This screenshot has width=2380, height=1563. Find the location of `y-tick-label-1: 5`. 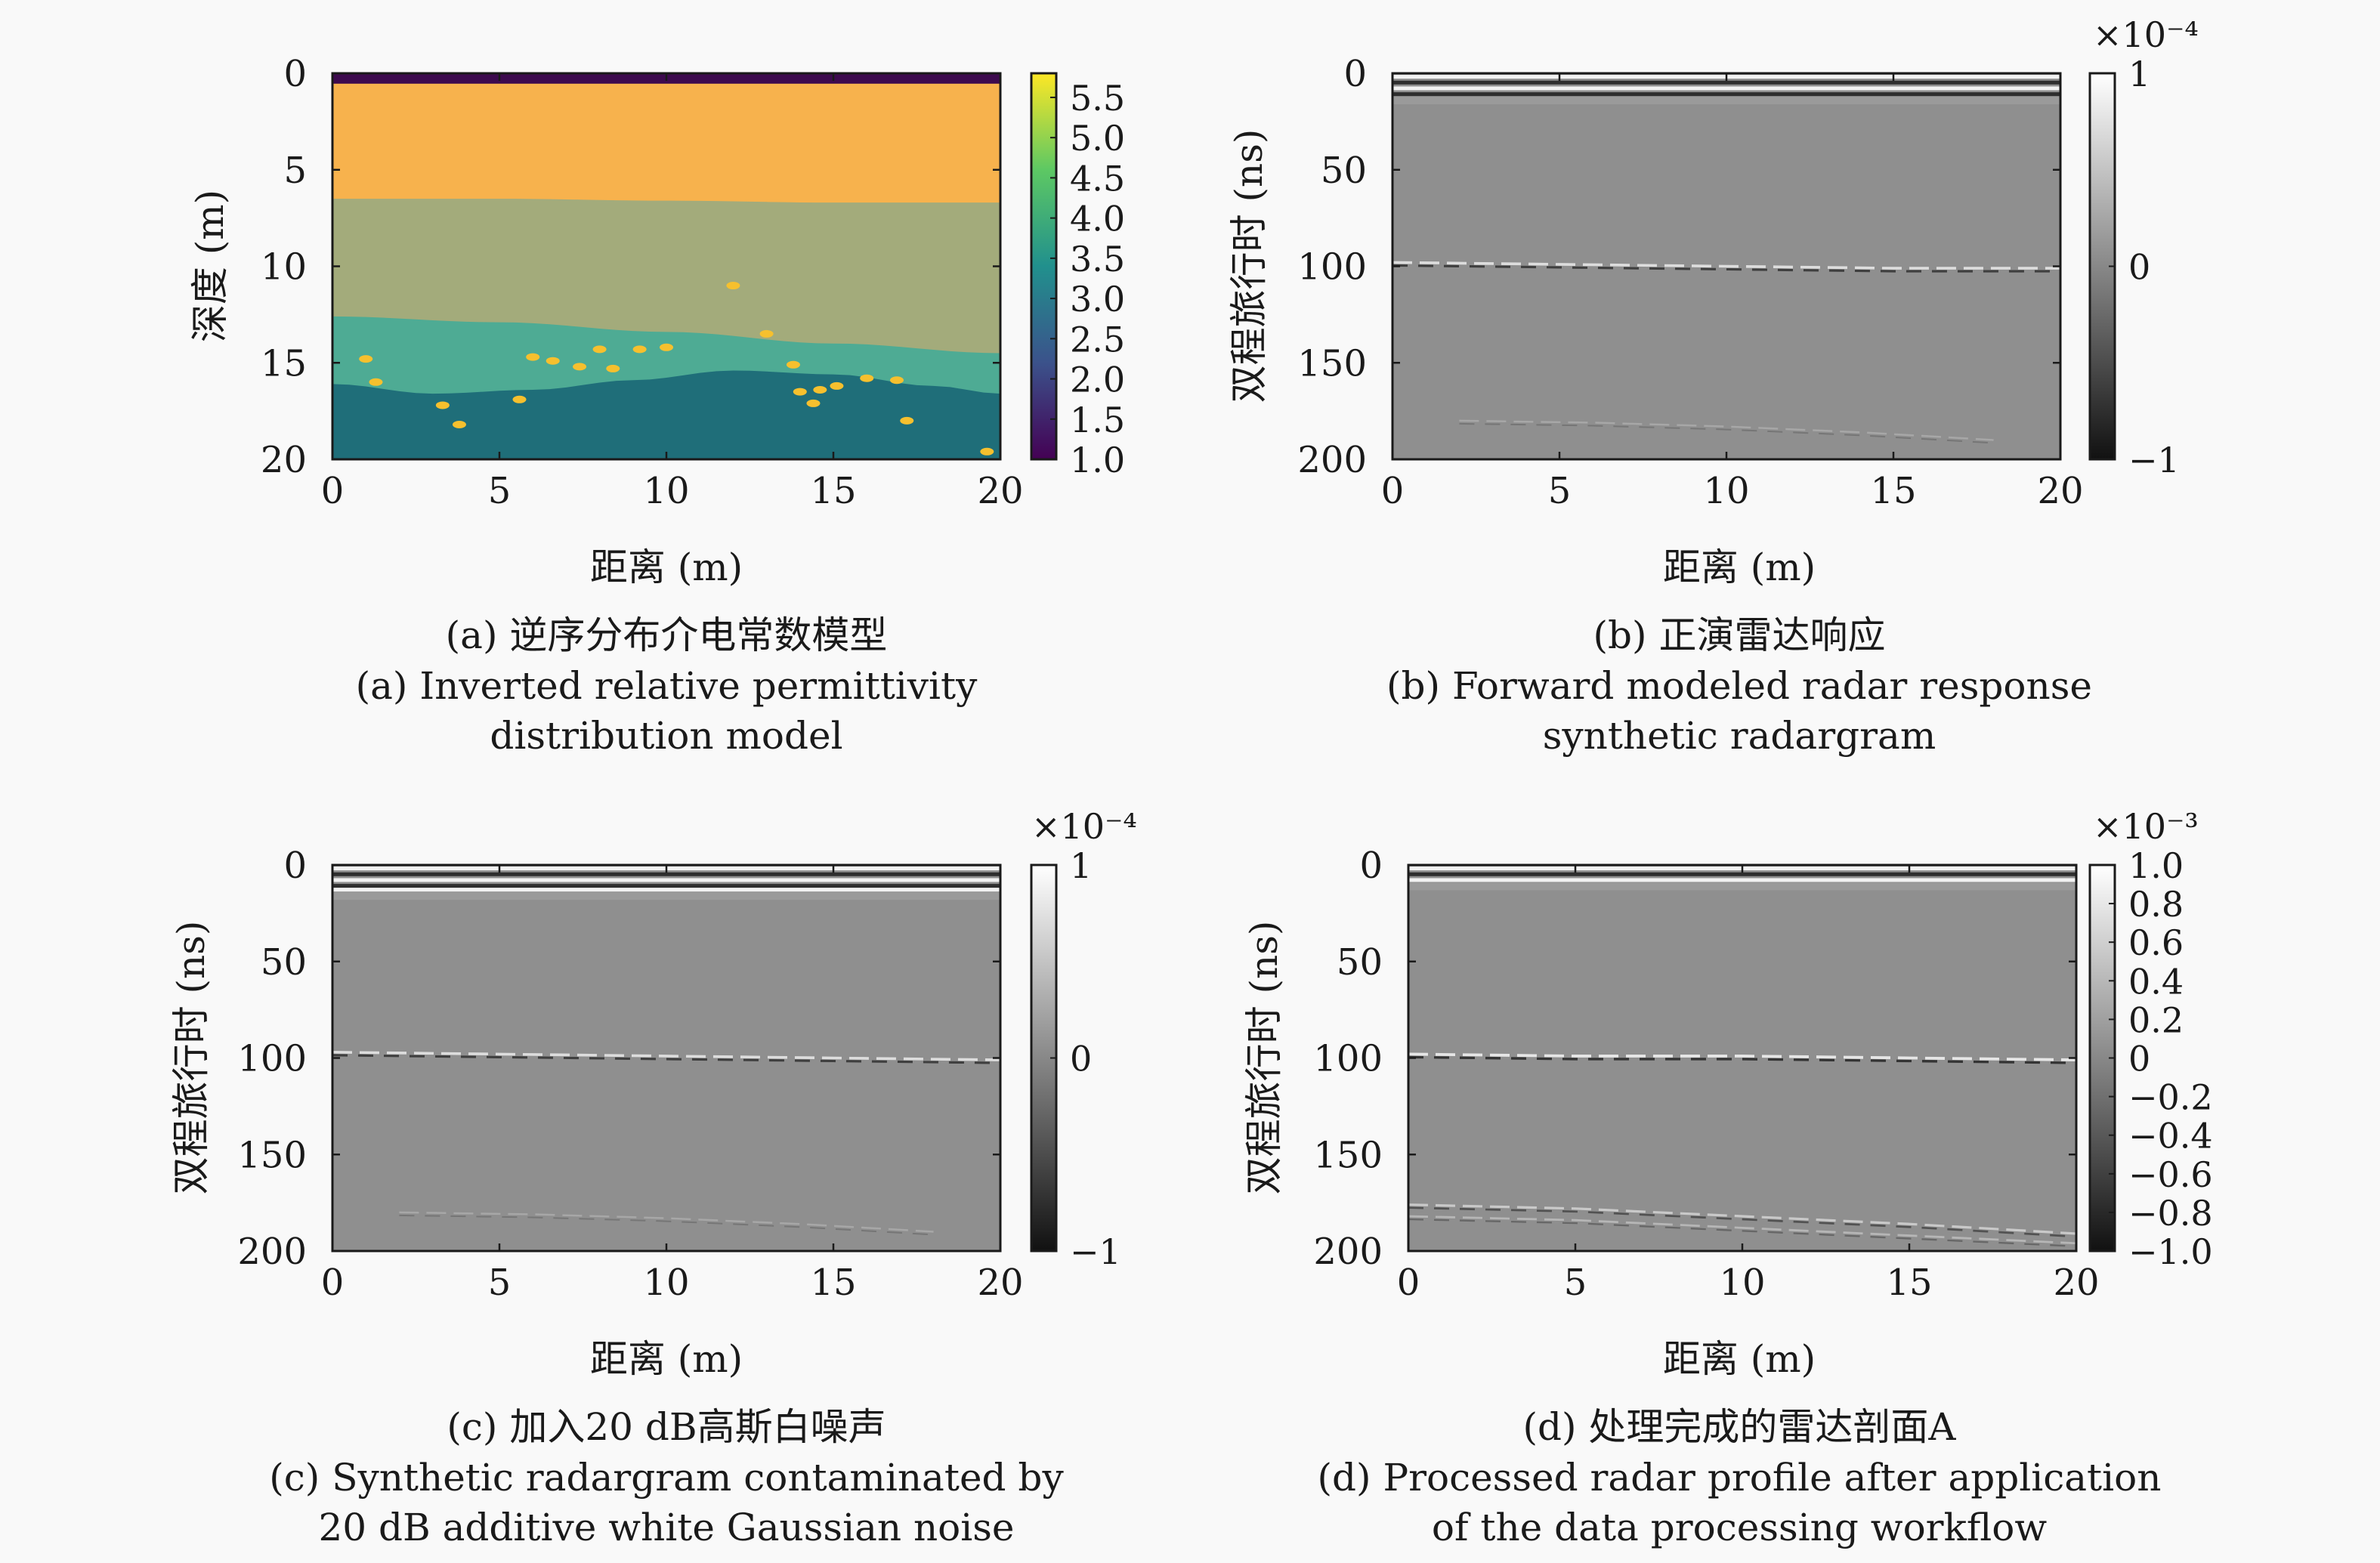

y-tick-label-1: 5 is located at coordinates (295, 171).